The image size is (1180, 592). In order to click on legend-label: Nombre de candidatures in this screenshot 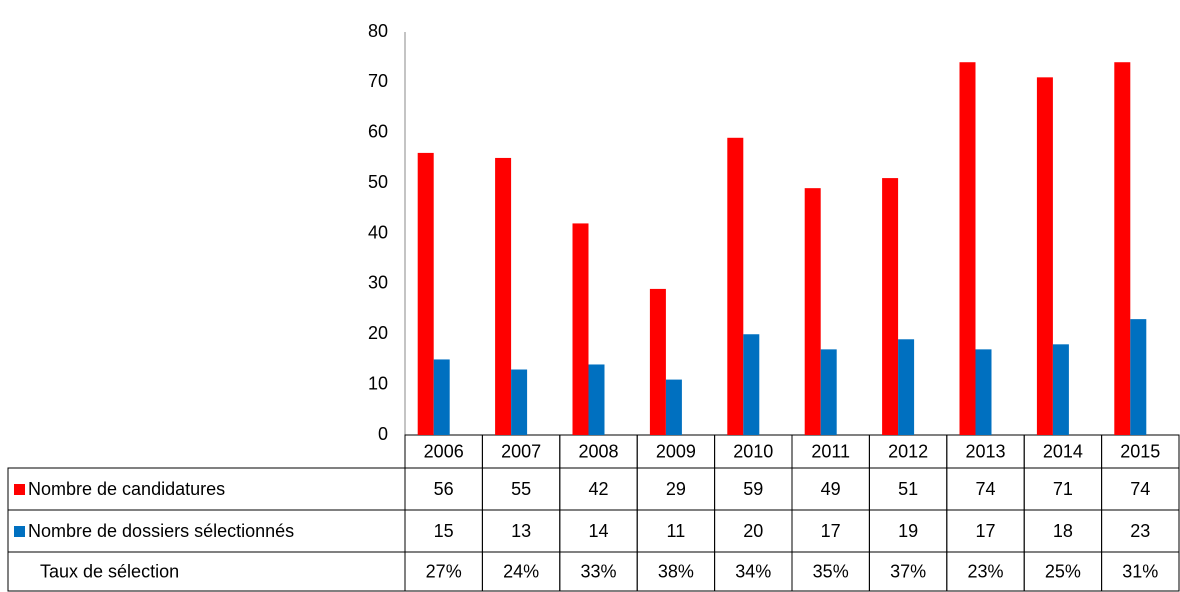, I will do `click(126, 489)`.